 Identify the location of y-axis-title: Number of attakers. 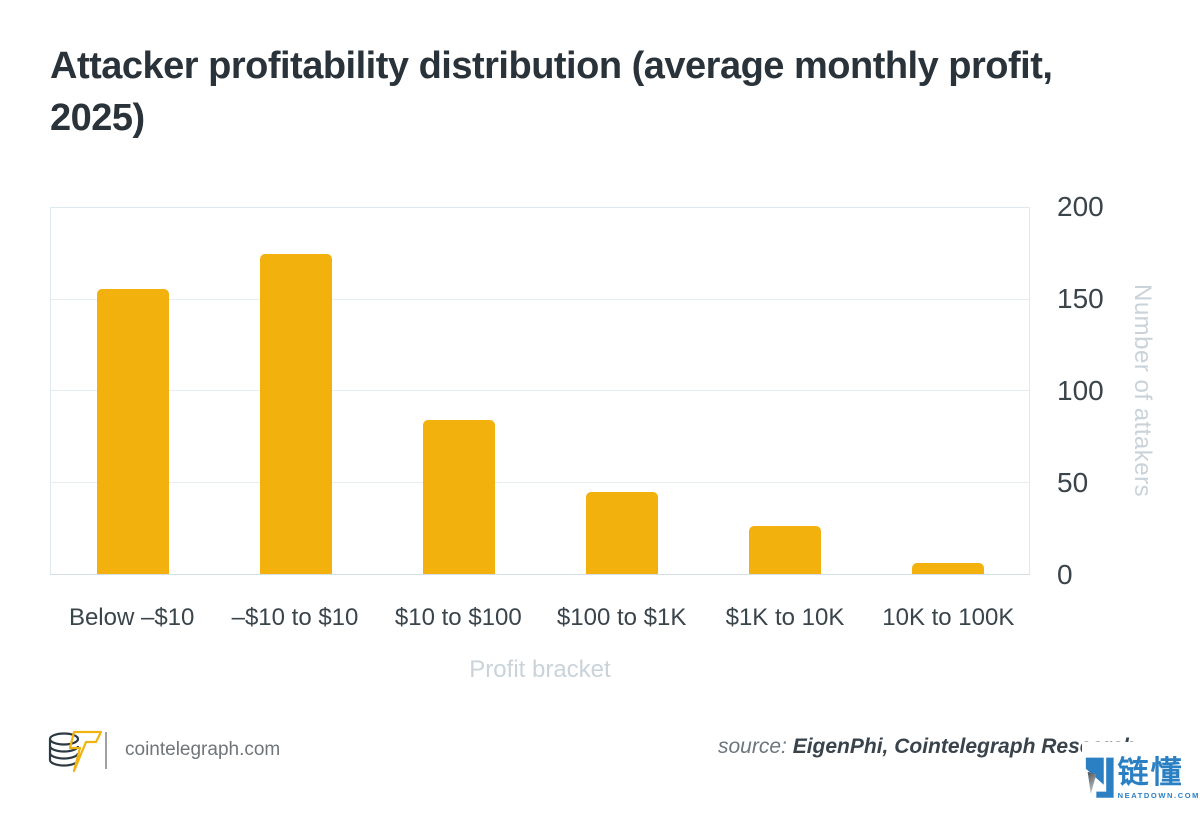
(1142, 391).